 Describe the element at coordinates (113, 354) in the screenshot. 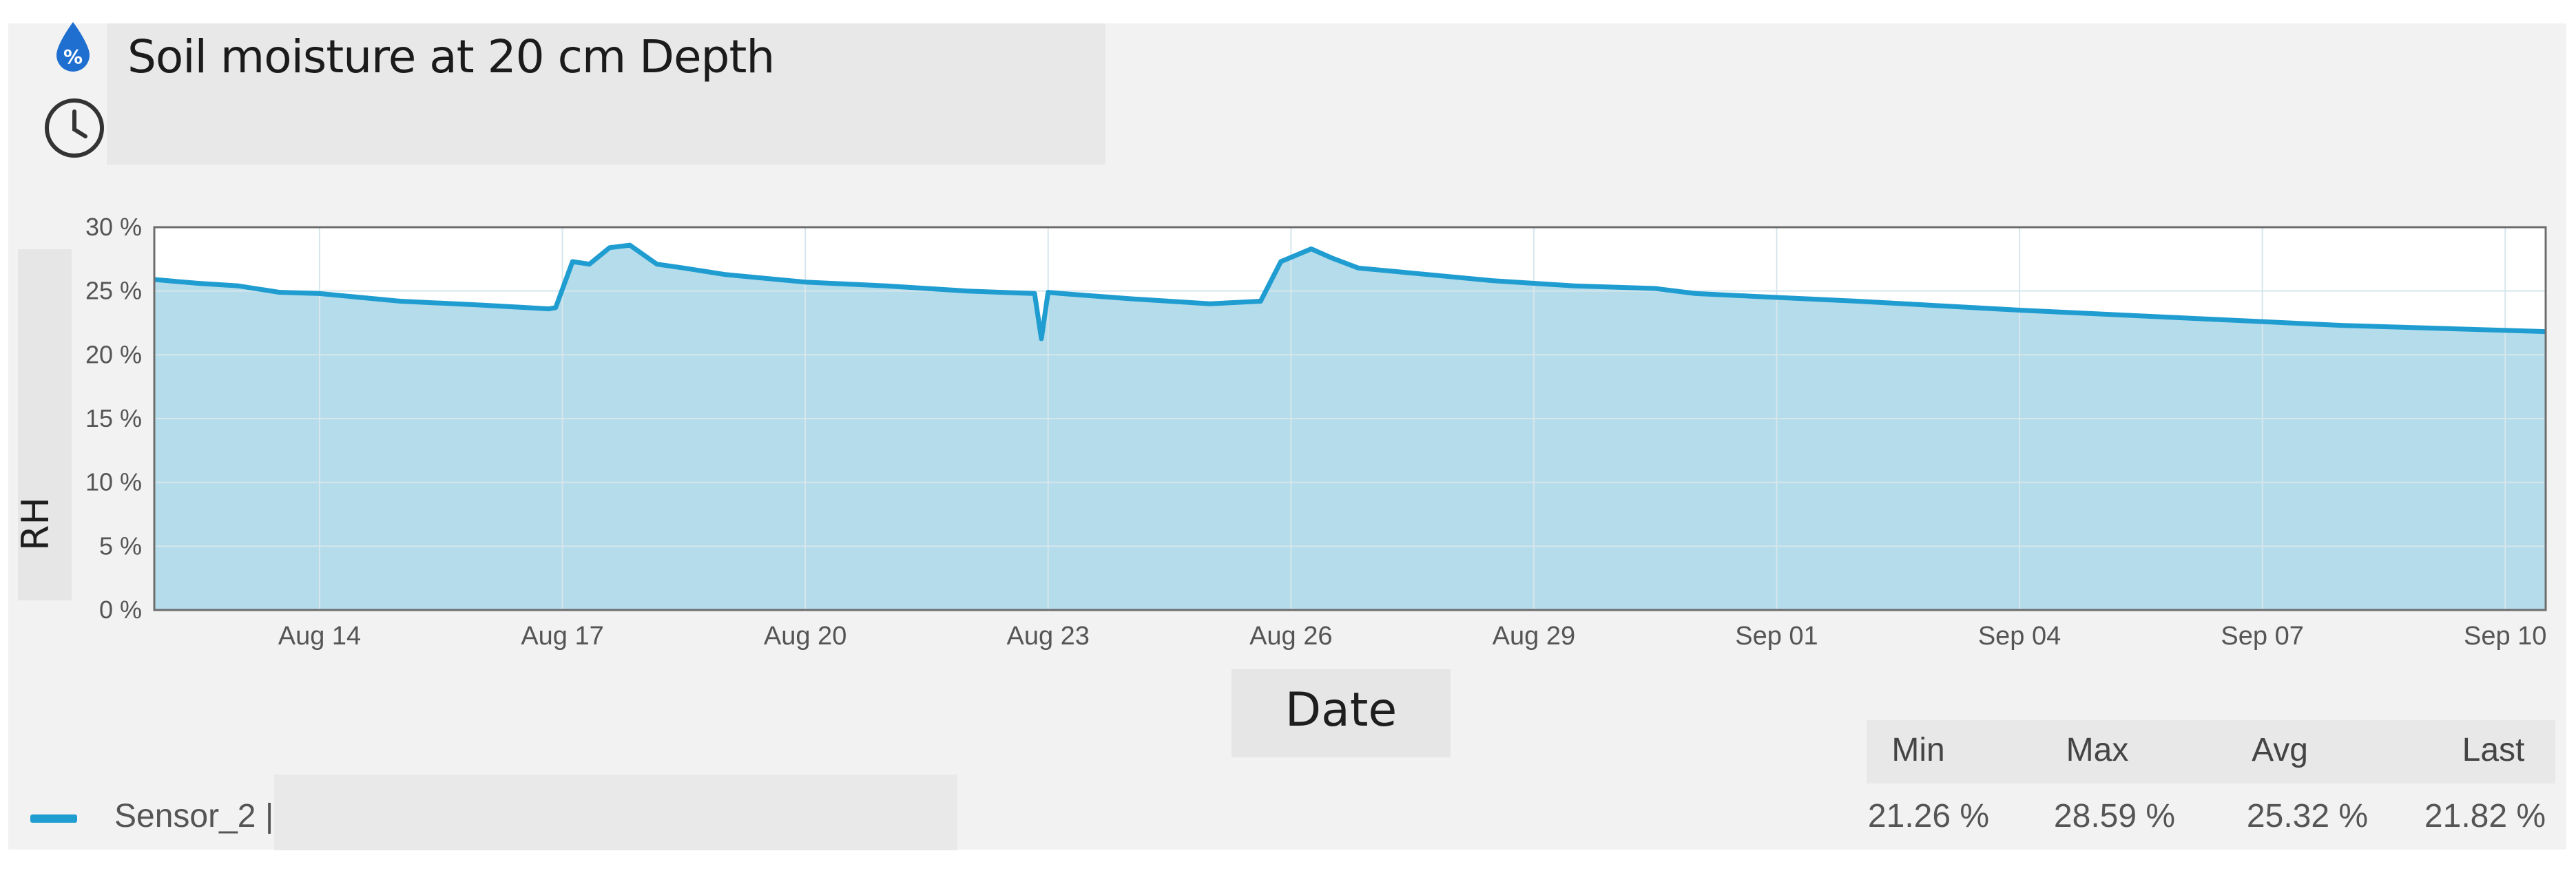

I see `y-tick-label: 20 %` at that location.